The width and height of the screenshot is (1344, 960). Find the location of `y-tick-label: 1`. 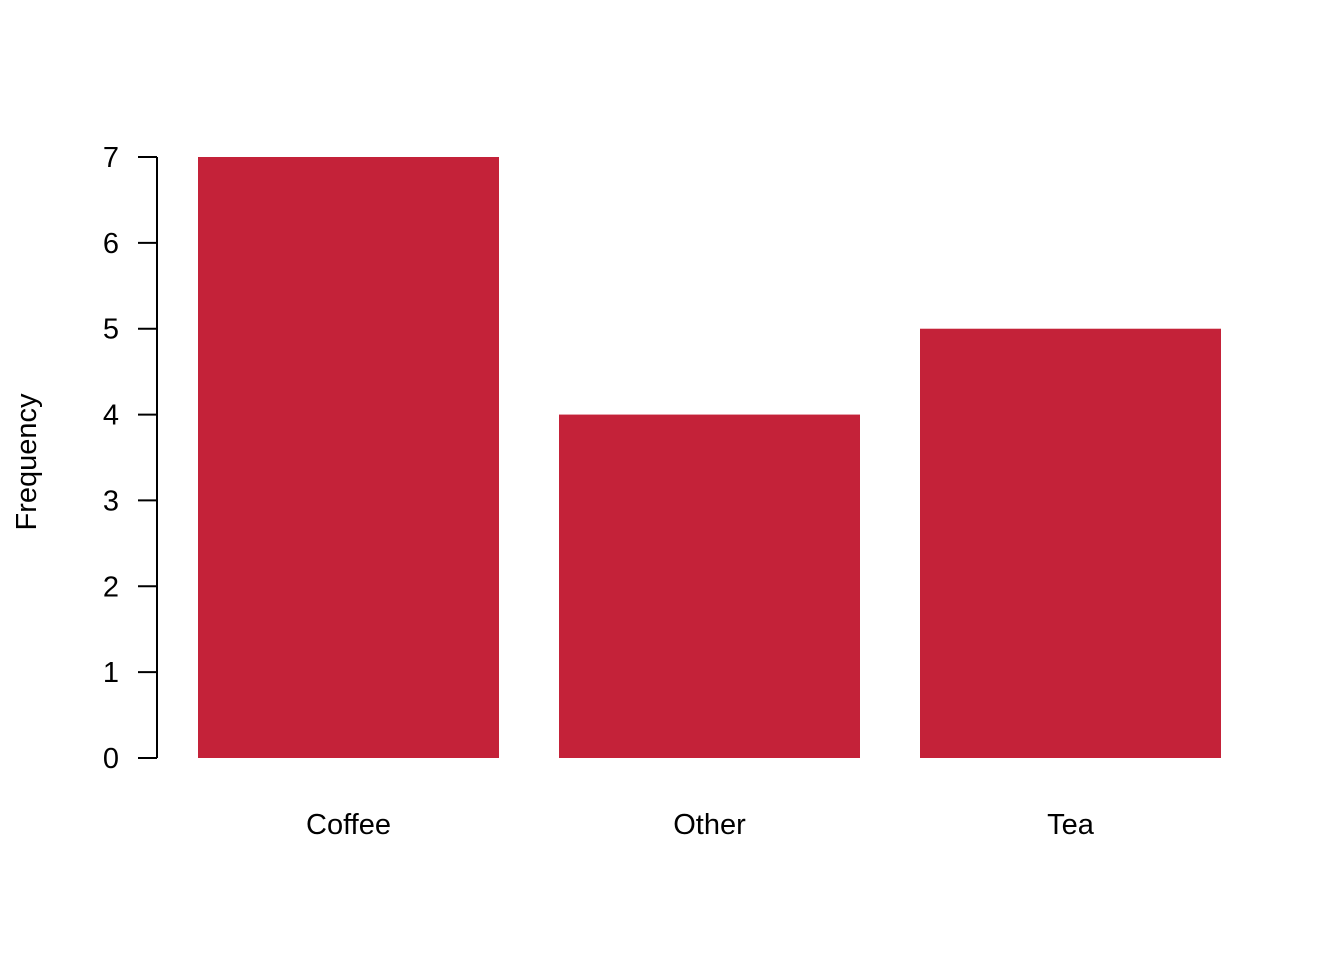

y-tick-label: 1 is located at coordinates (111, 673).